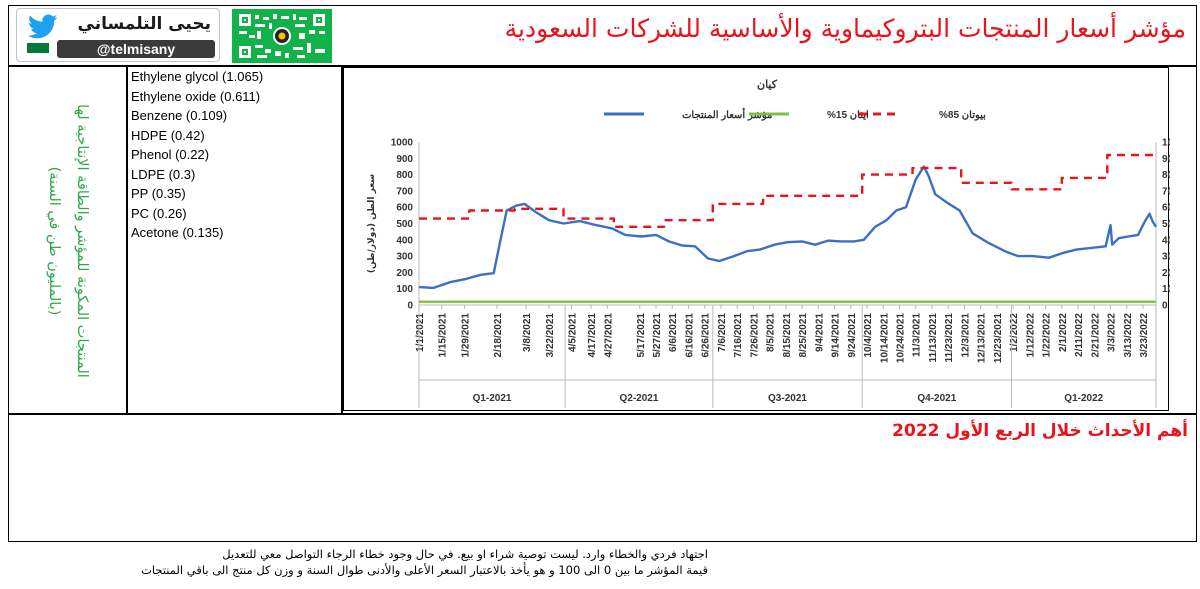 The width and height of the screenshot is (1200, 589). Describe the element at coordinates (372, 223) in the screenshot. I see `y-axis-label: سعر الطن (دولار/طن)` at that location.